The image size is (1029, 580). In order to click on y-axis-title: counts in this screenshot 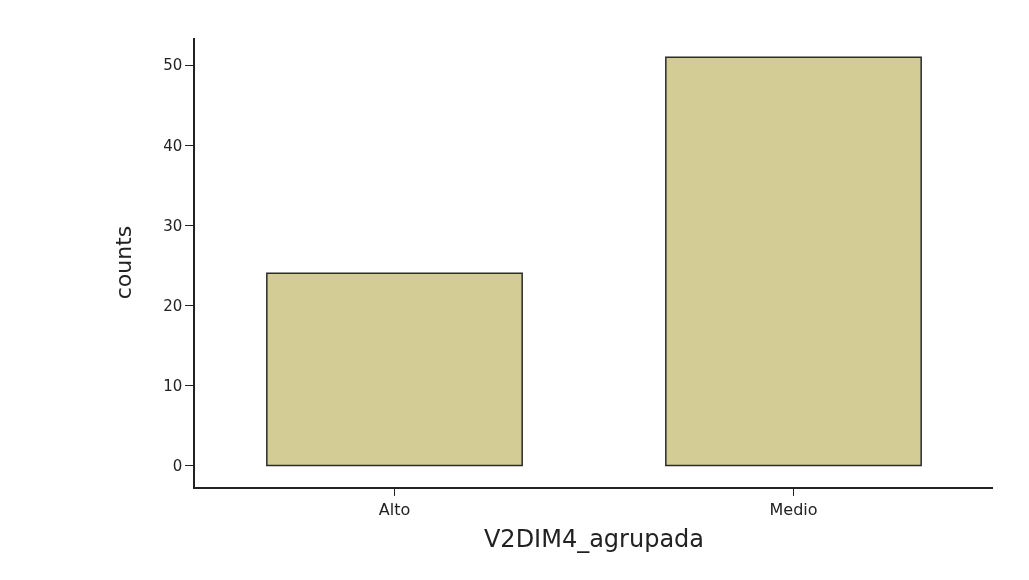, I will do `click(124, 262)`.